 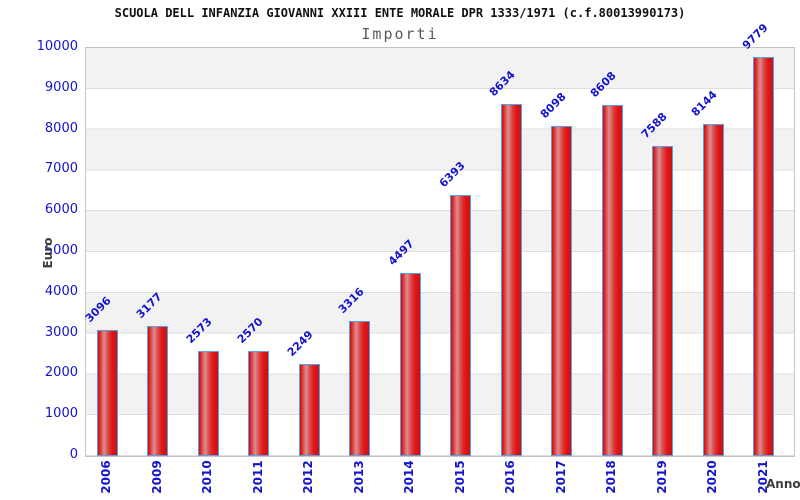 I want to click on y-tick-label: 8000, so click(x=61, y=128).